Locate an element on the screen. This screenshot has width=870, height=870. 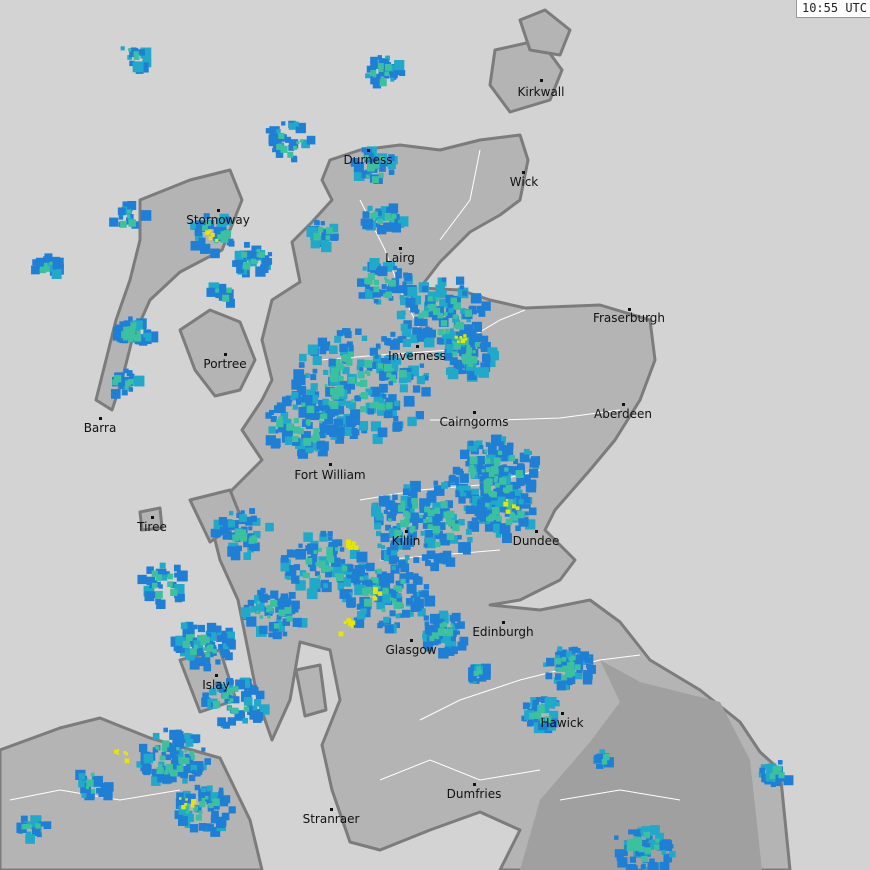
place-marker is located at coordinates (411, 640).